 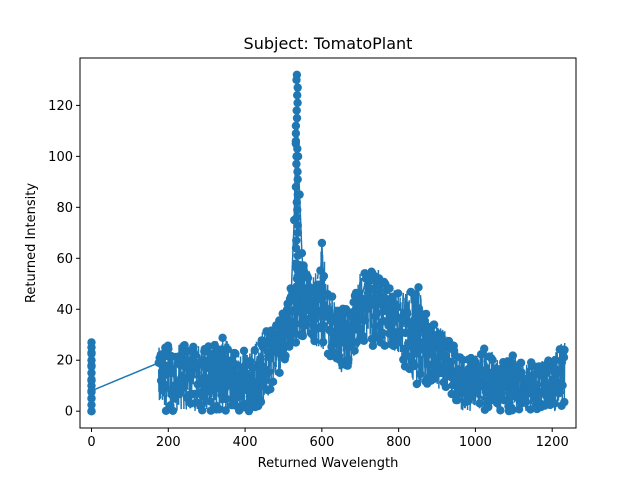 I want to click on y-axis-title: Returned Intensity, so click(x=31, y=243).